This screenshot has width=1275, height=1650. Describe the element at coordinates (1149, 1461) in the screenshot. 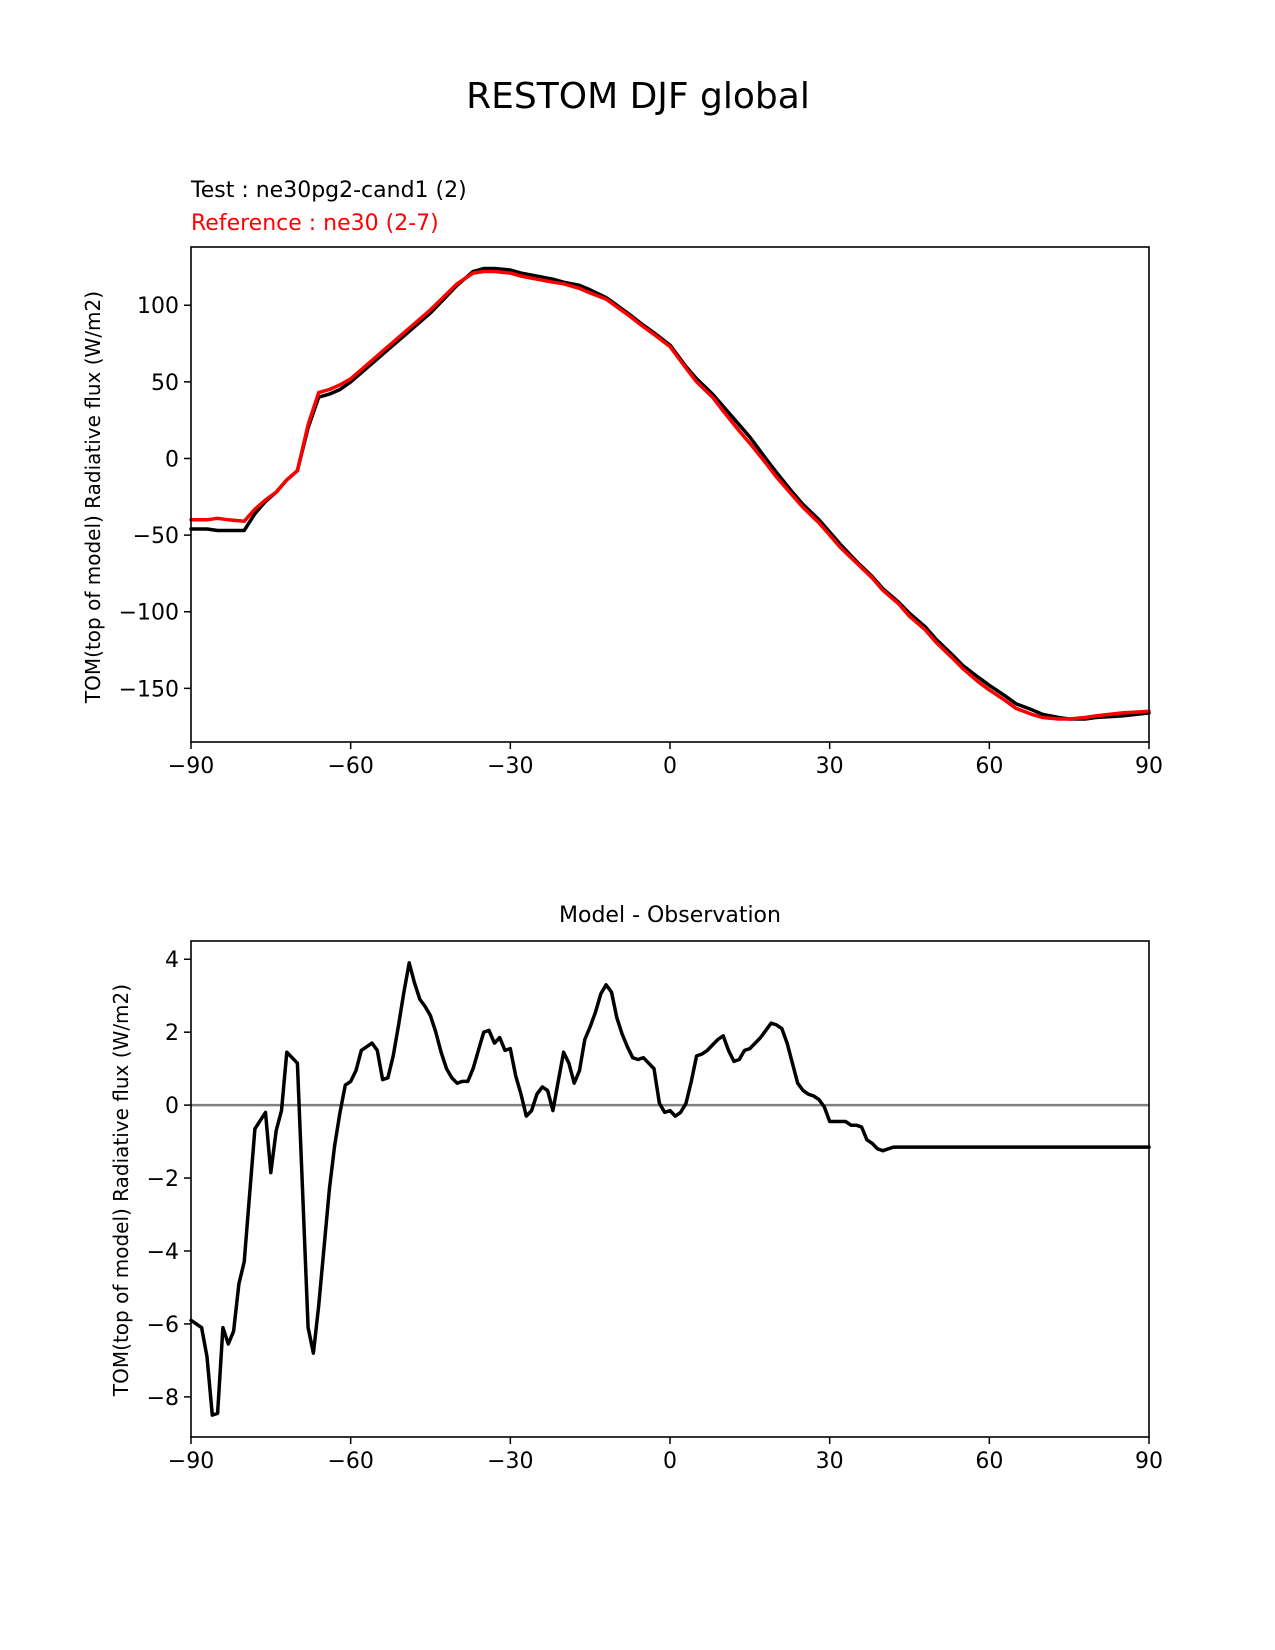

I see `x-tick-label-1: 90` at that location.